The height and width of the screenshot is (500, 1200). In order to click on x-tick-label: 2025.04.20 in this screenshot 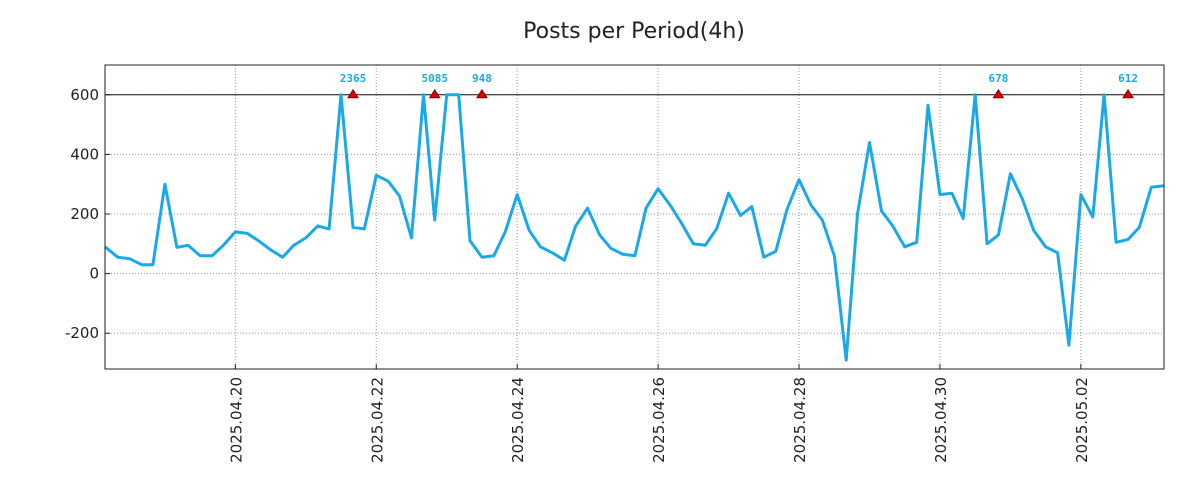, I will do `click(236, 420)`.